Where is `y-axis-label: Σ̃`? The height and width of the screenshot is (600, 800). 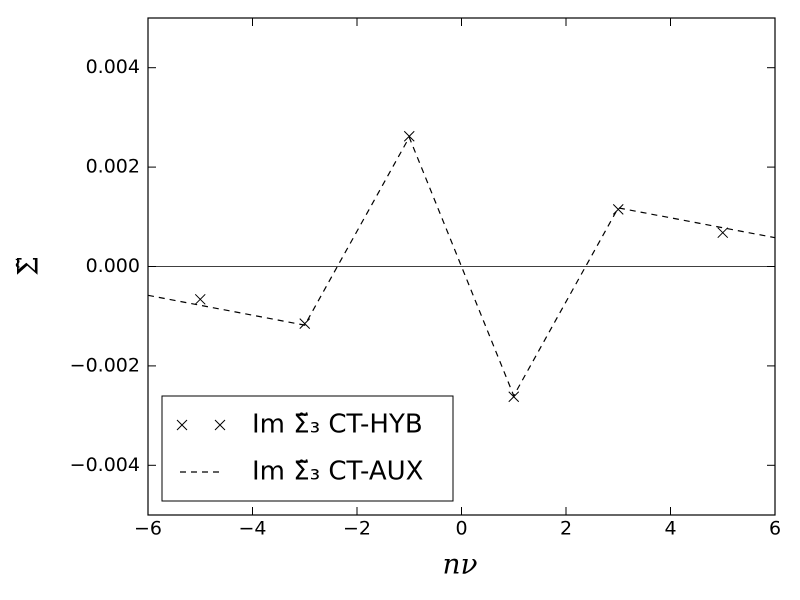
y-axis-label: Σ̃ is located at coordinates (28, 266).